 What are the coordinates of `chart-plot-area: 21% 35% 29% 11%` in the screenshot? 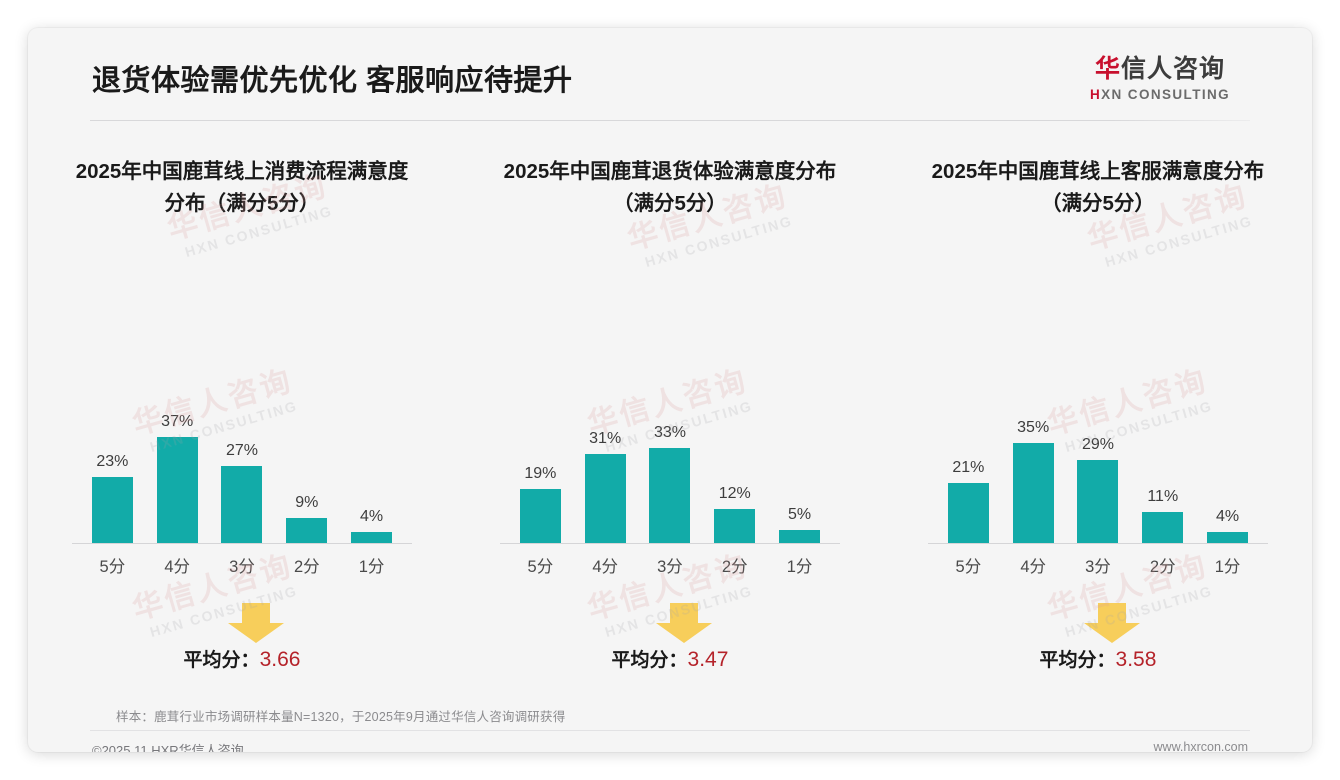 It's located at (1097, 399).